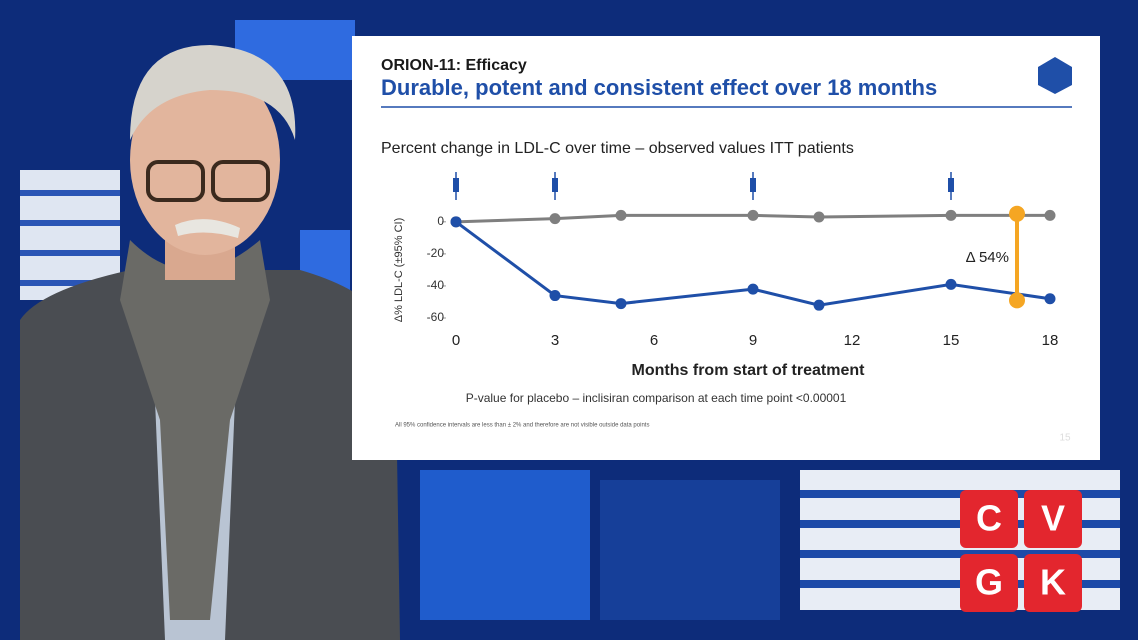 This screenshot has width=1138, height=640. What do you see at coordinates (1050, 340) in the screenshot?
I see `x-tick-label: 18` at bounding box center [1050, 340].